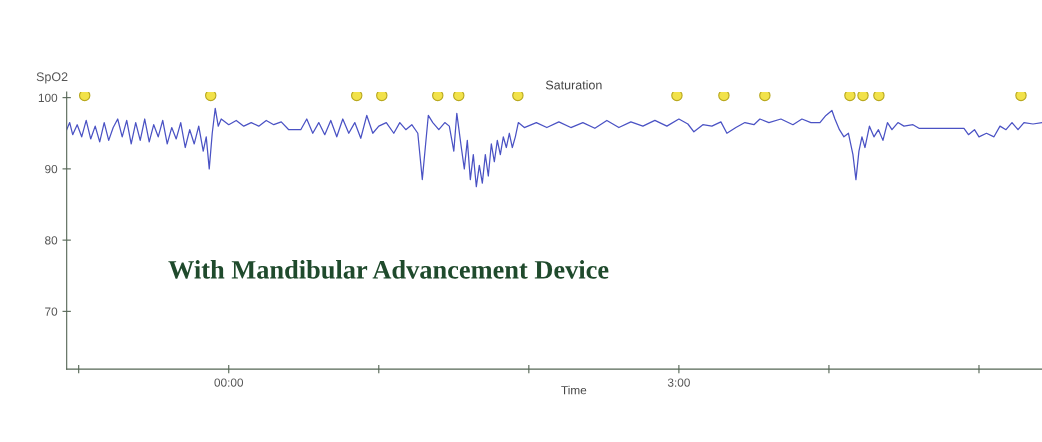 The height and width of the screenshot is (442, 1042). Describe the element at coordinates (574, 390) in the screenshot. I see `x-axis-title: Time` at that location.